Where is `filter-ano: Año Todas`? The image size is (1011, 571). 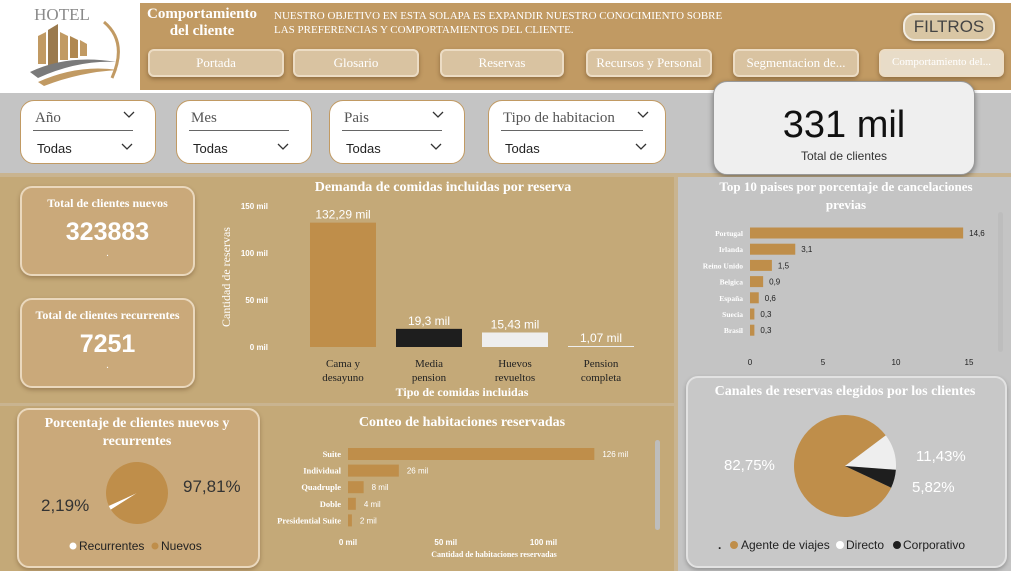 filter-ano: Año Todas is located at coordinates (88, 132).